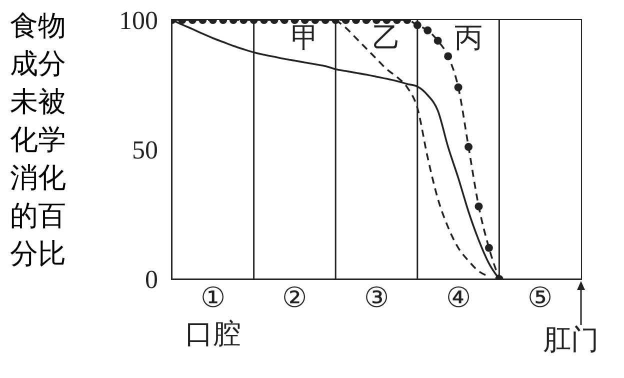 The width and height of the screenshot is (624, 378). I want to click on x-tick-label: ④, so click(458, 298).